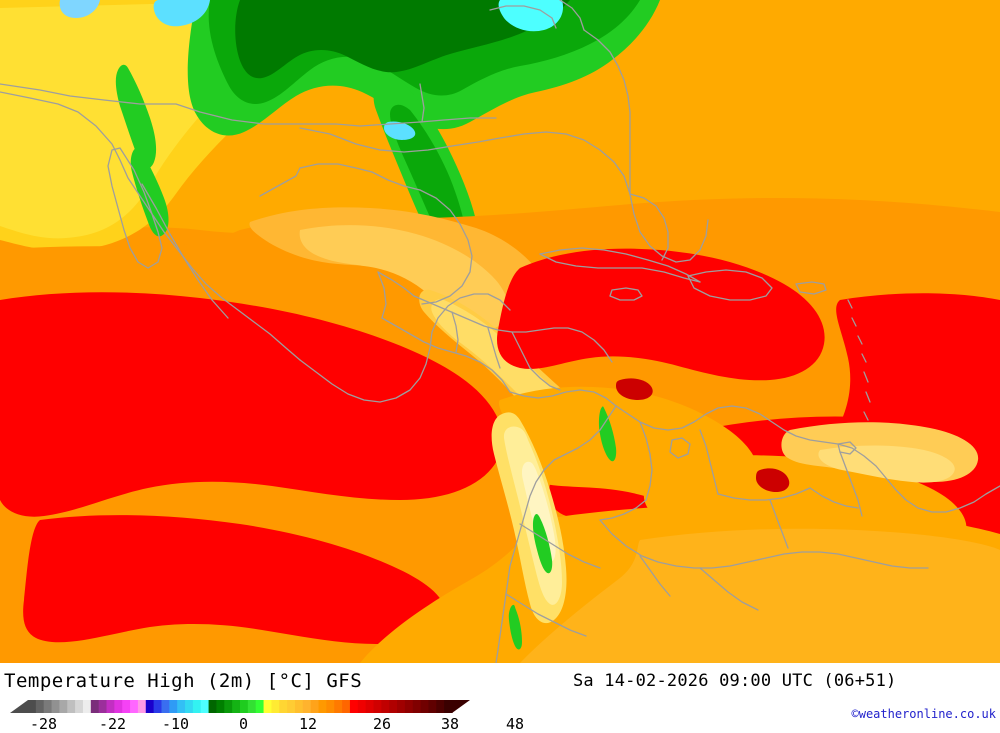 The height and width of the screenshot is (733, 1000). What do you see at coordinates (244, 724) in the screenshot?
I see `colorbar-tick-3: 0` at bounding box center [244, 724].